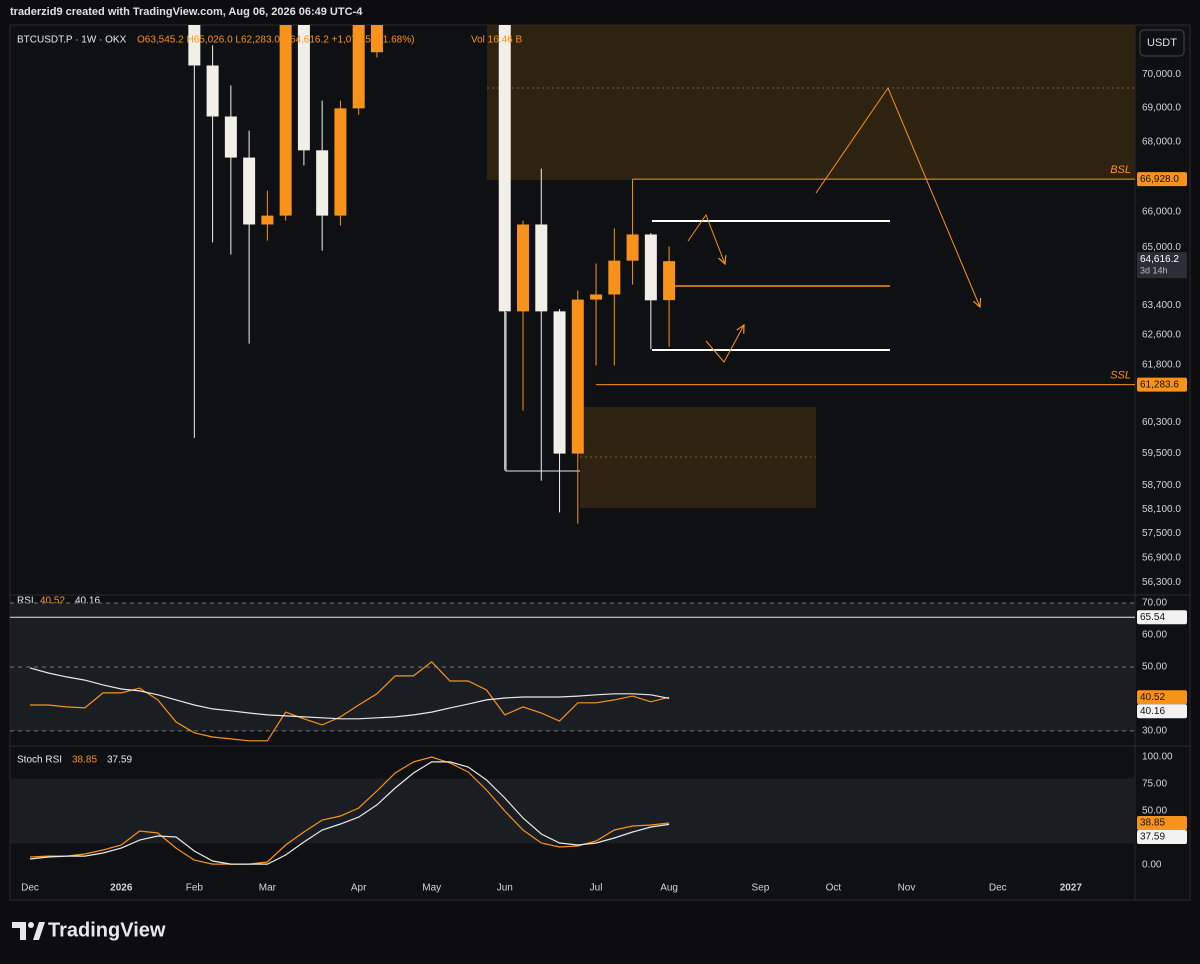  What do you see at coordinates (1152, 711) in the screenshot?
I see `last-value: 40.16` at bounding box center [1152, 711].